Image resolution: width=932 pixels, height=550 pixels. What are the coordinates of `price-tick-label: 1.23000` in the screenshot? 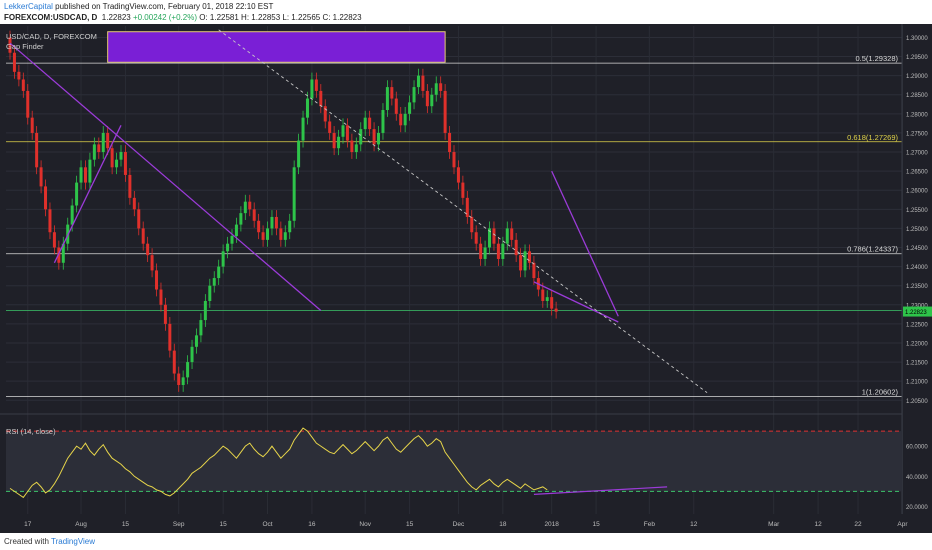 It's located at (917, 306).